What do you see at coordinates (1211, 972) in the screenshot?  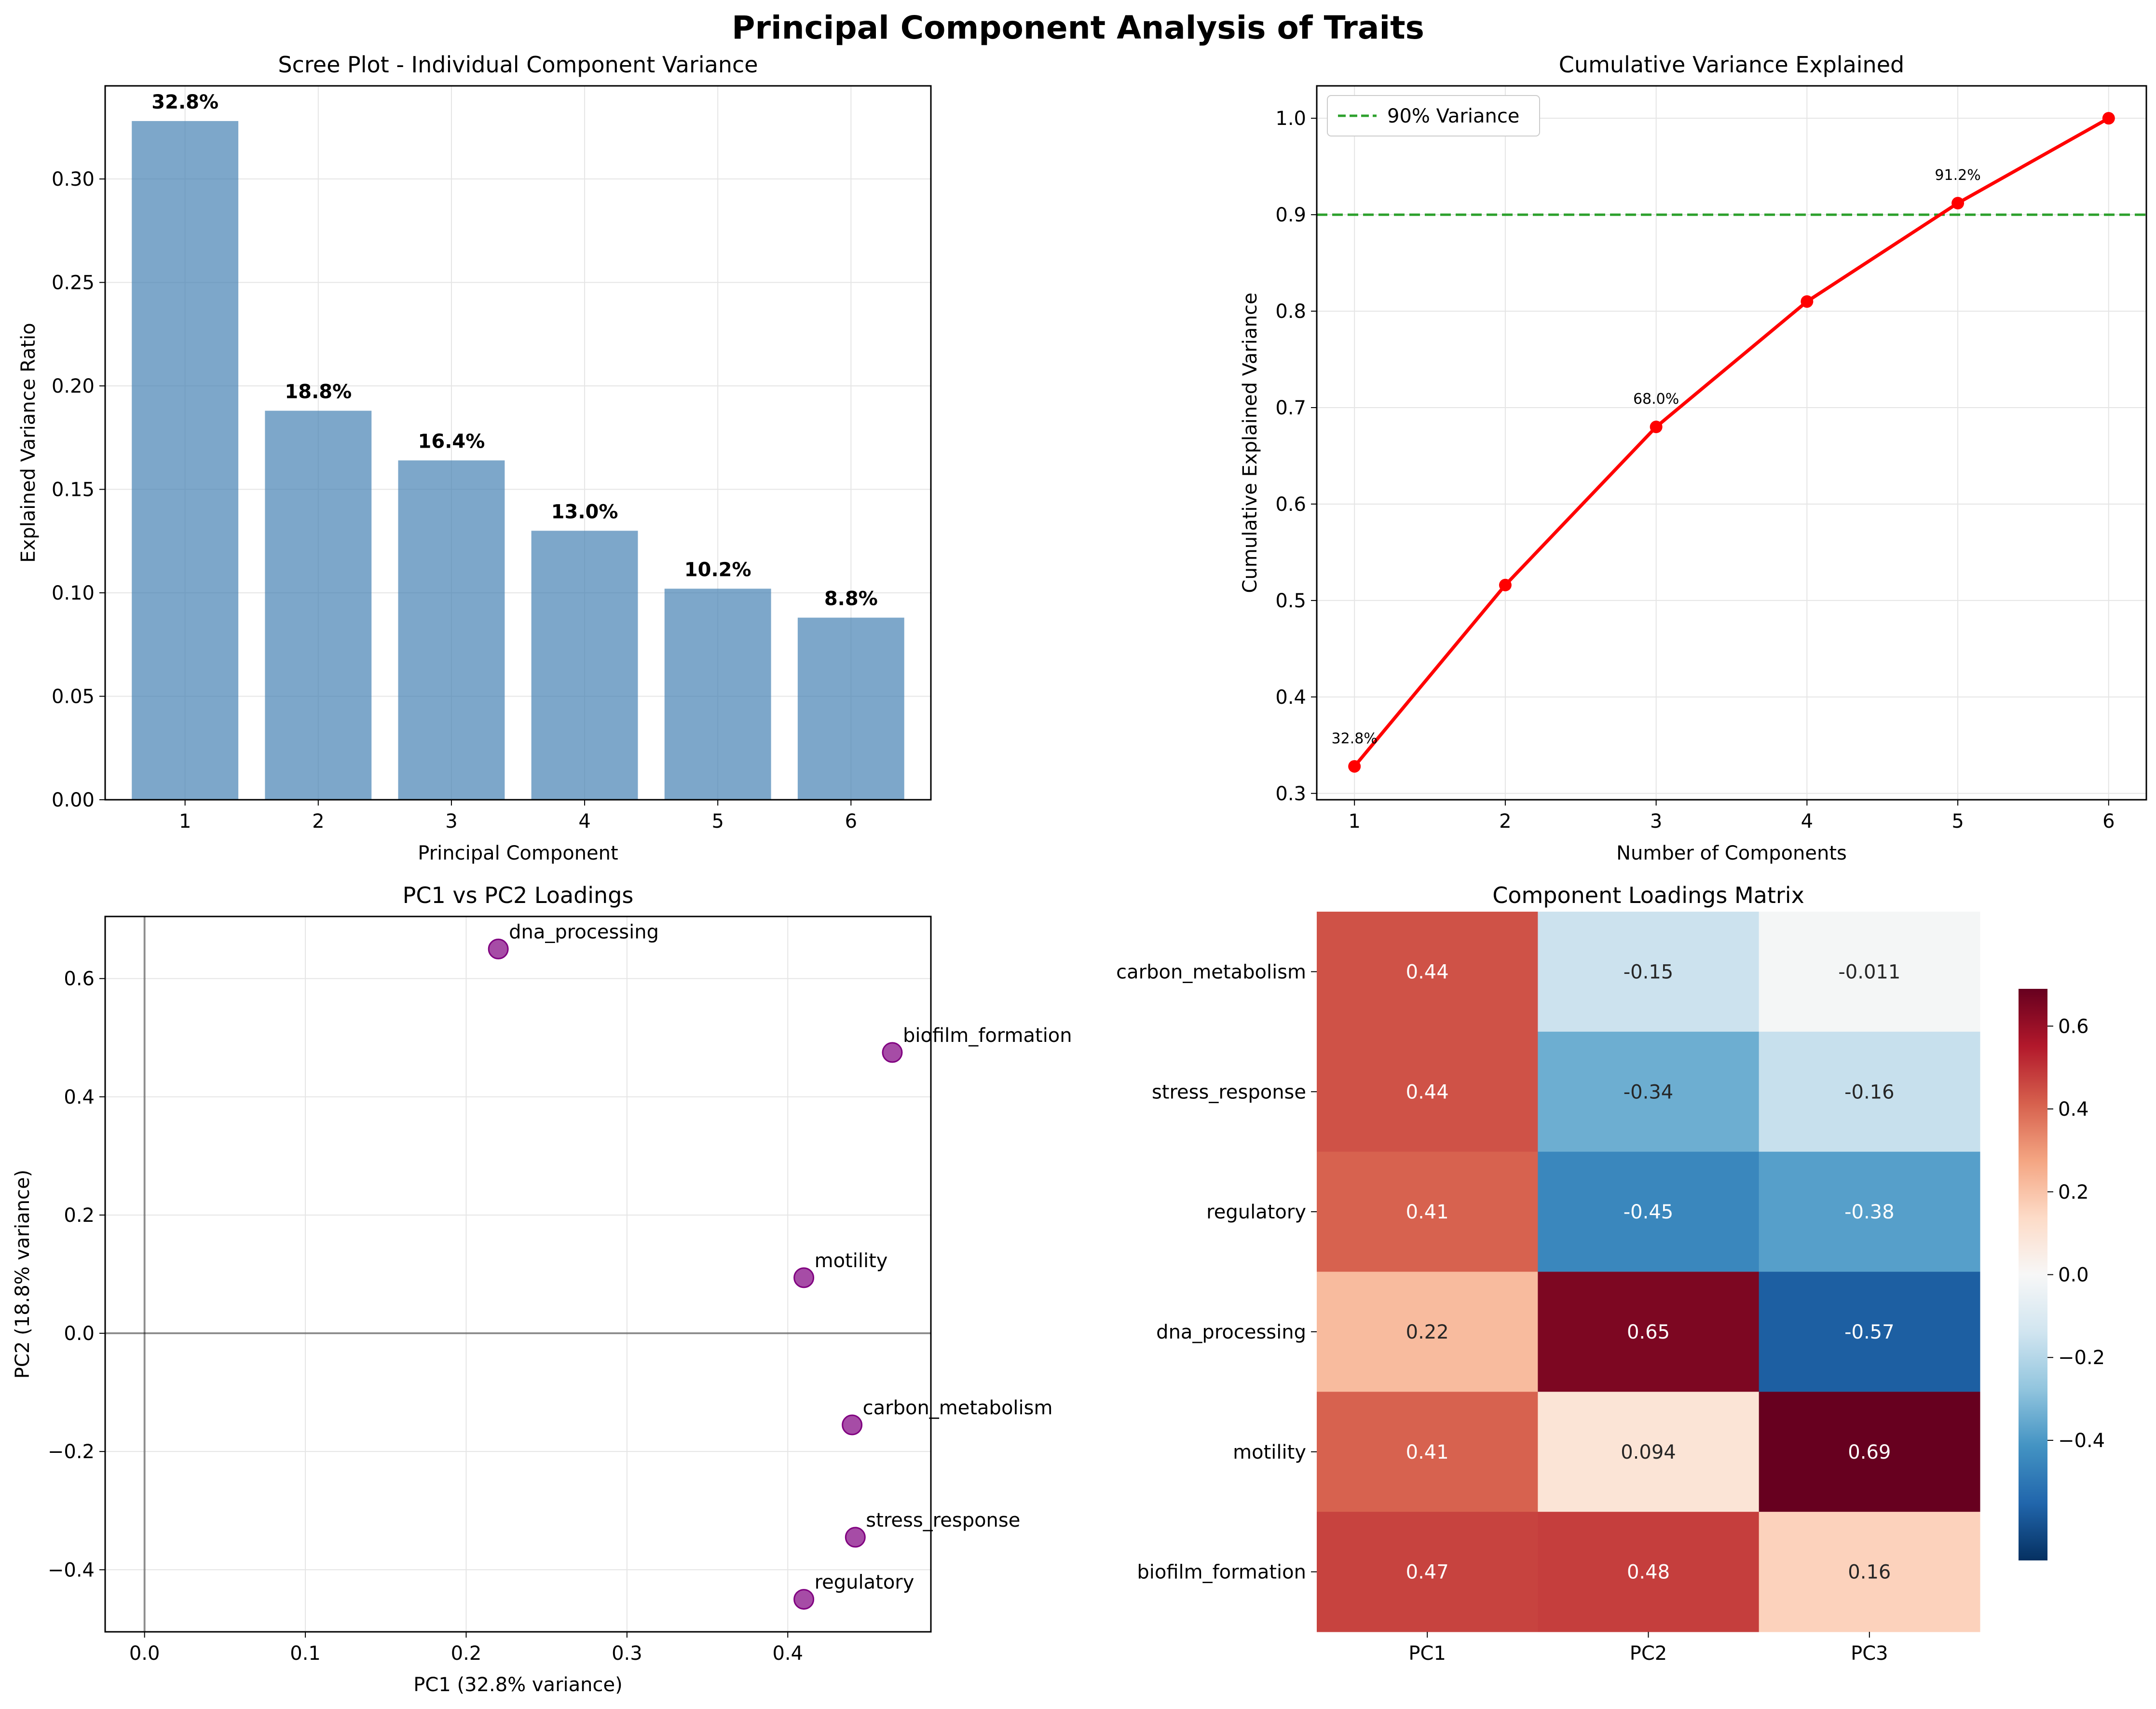 I see `row-label: carbon_metabolism` at bounding box center [1211, 972].